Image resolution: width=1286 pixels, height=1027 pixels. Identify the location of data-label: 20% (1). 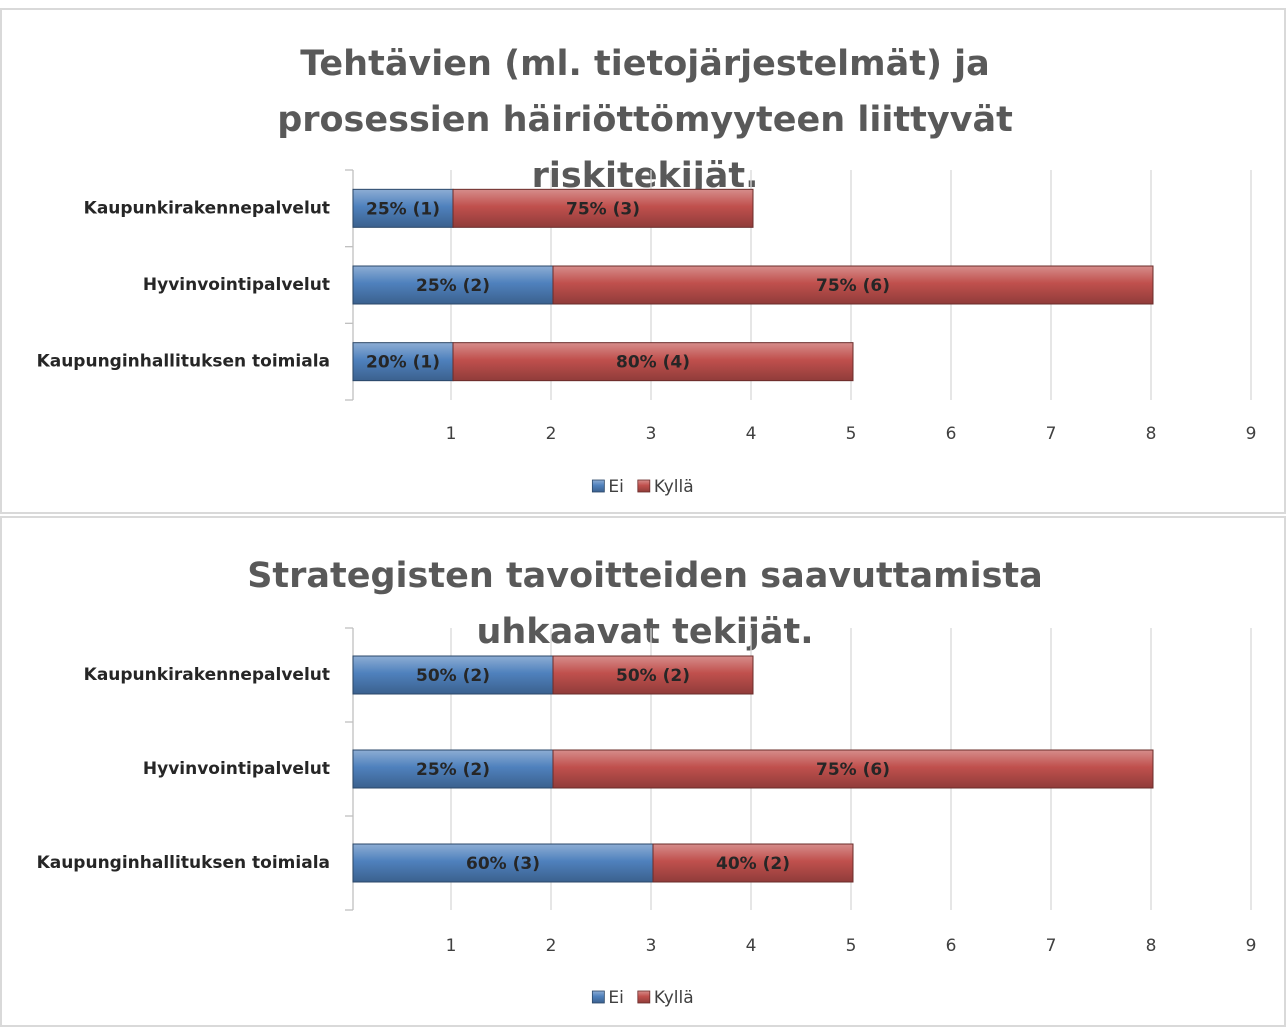
(403, 363).